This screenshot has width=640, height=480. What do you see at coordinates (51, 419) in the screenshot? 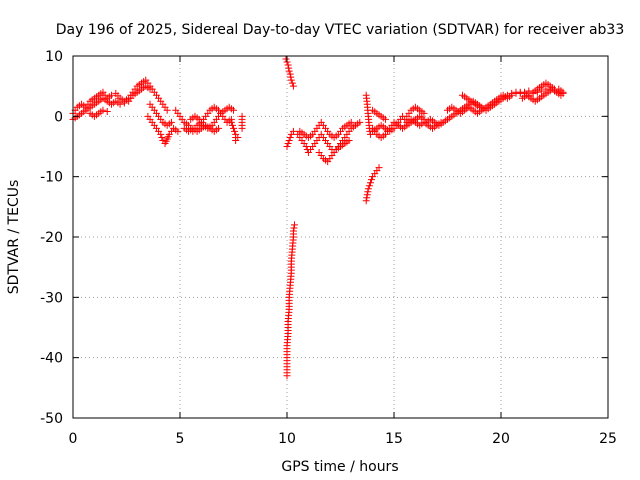
I see `y-tick-label: -50` at bounding box center [51, 419].